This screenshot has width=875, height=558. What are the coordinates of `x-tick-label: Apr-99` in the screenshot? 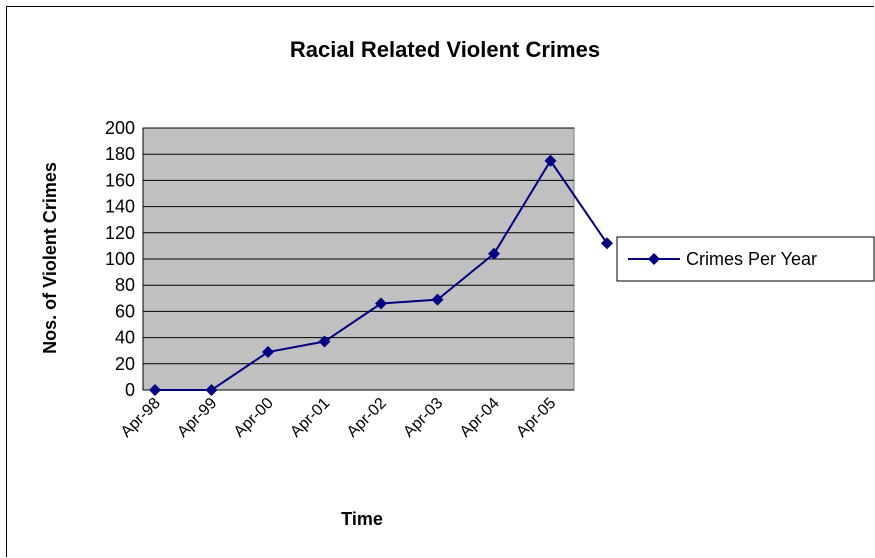 It's located at (197, 418).